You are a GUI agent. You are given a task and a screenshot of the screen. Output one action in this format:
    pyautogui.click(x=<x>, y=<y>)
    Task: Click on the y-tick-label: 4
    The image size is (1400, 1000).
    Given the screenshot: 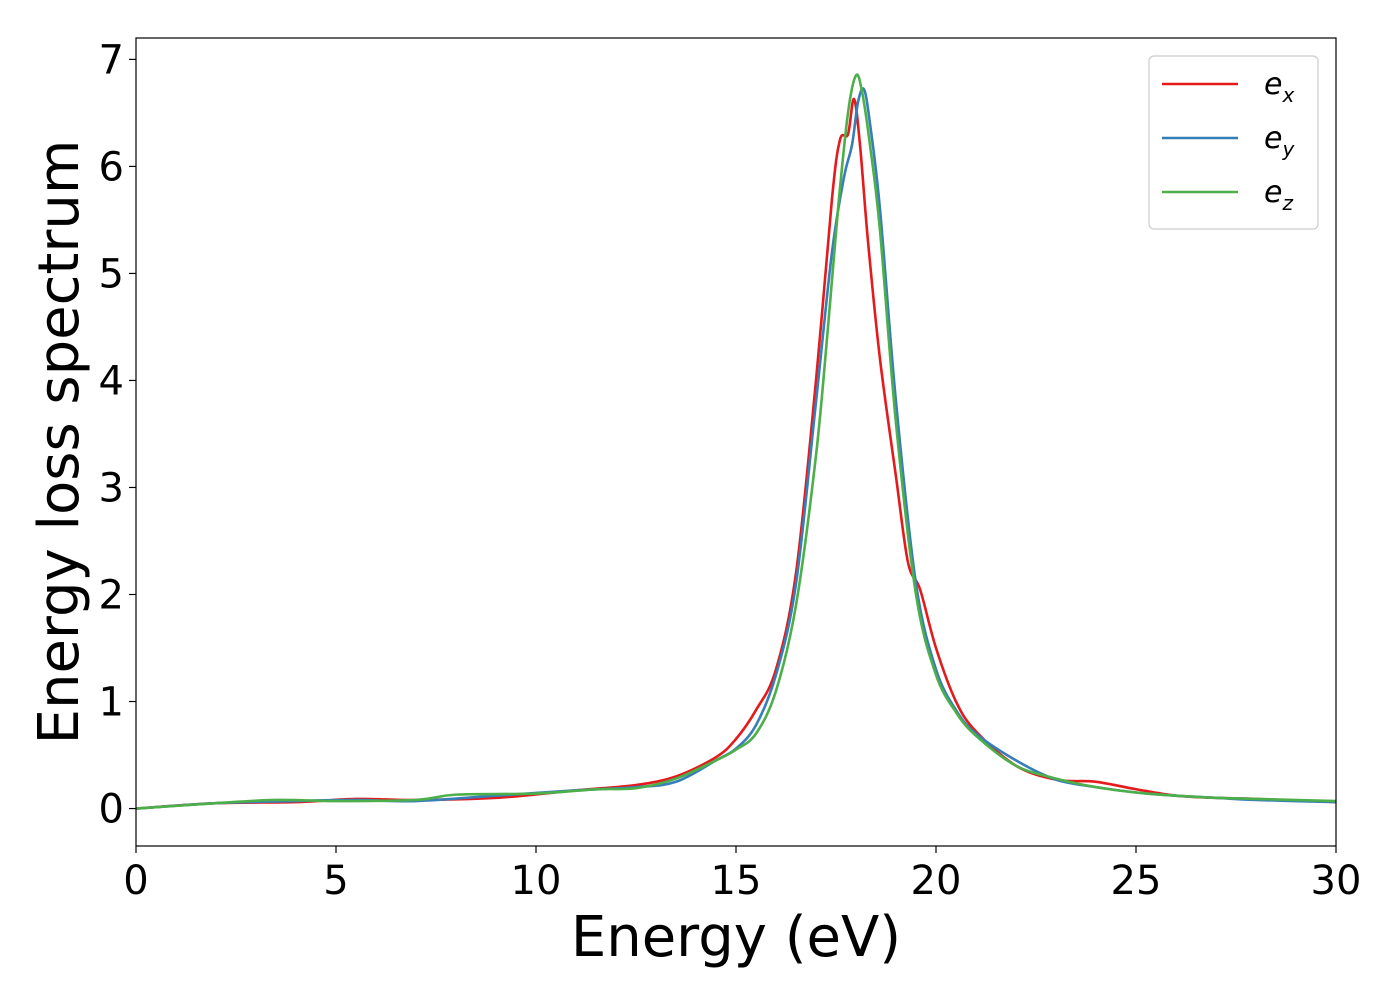 What is the action you would take?
    pyautogui.click(x=111, y=381)
    